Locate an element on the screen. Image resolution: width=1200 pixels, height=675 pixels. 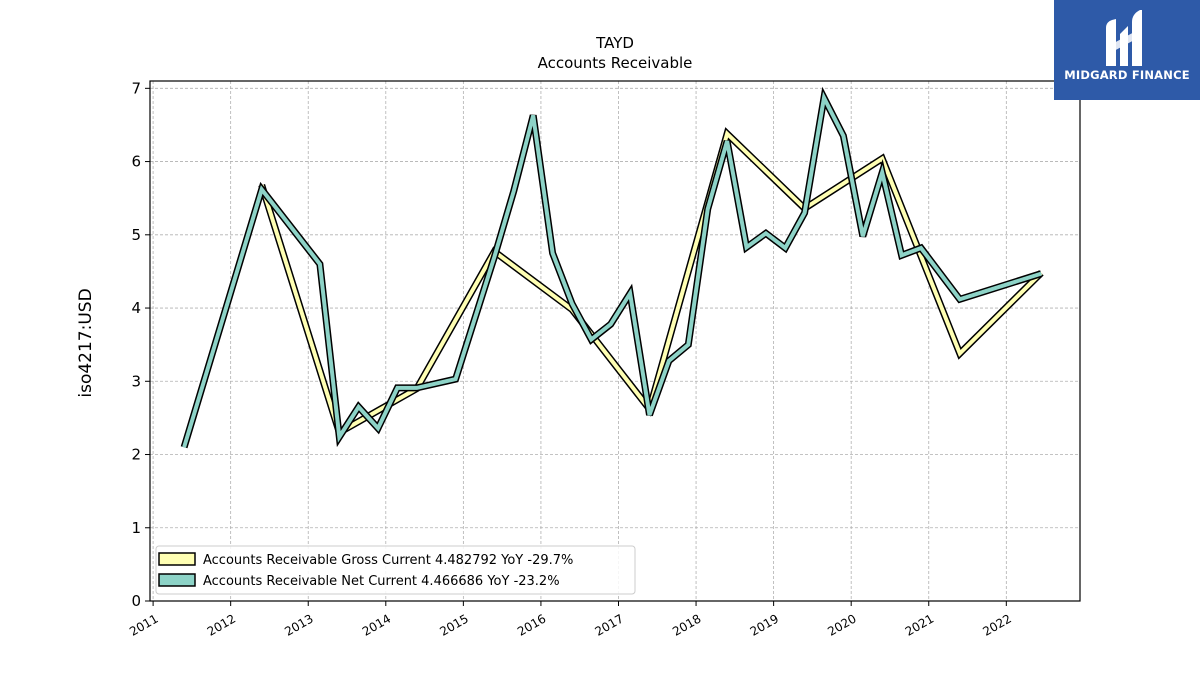
x-tick-label: 2021 is located at coordinates (919, 624).